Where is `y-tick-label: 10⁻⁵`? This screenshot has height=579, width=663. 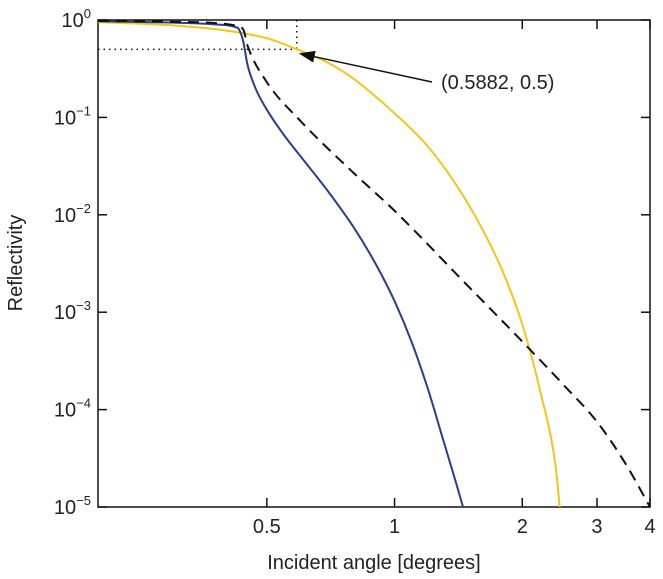 y-tick-label: 10⁻⁵ is located at coordinates (72, 506).